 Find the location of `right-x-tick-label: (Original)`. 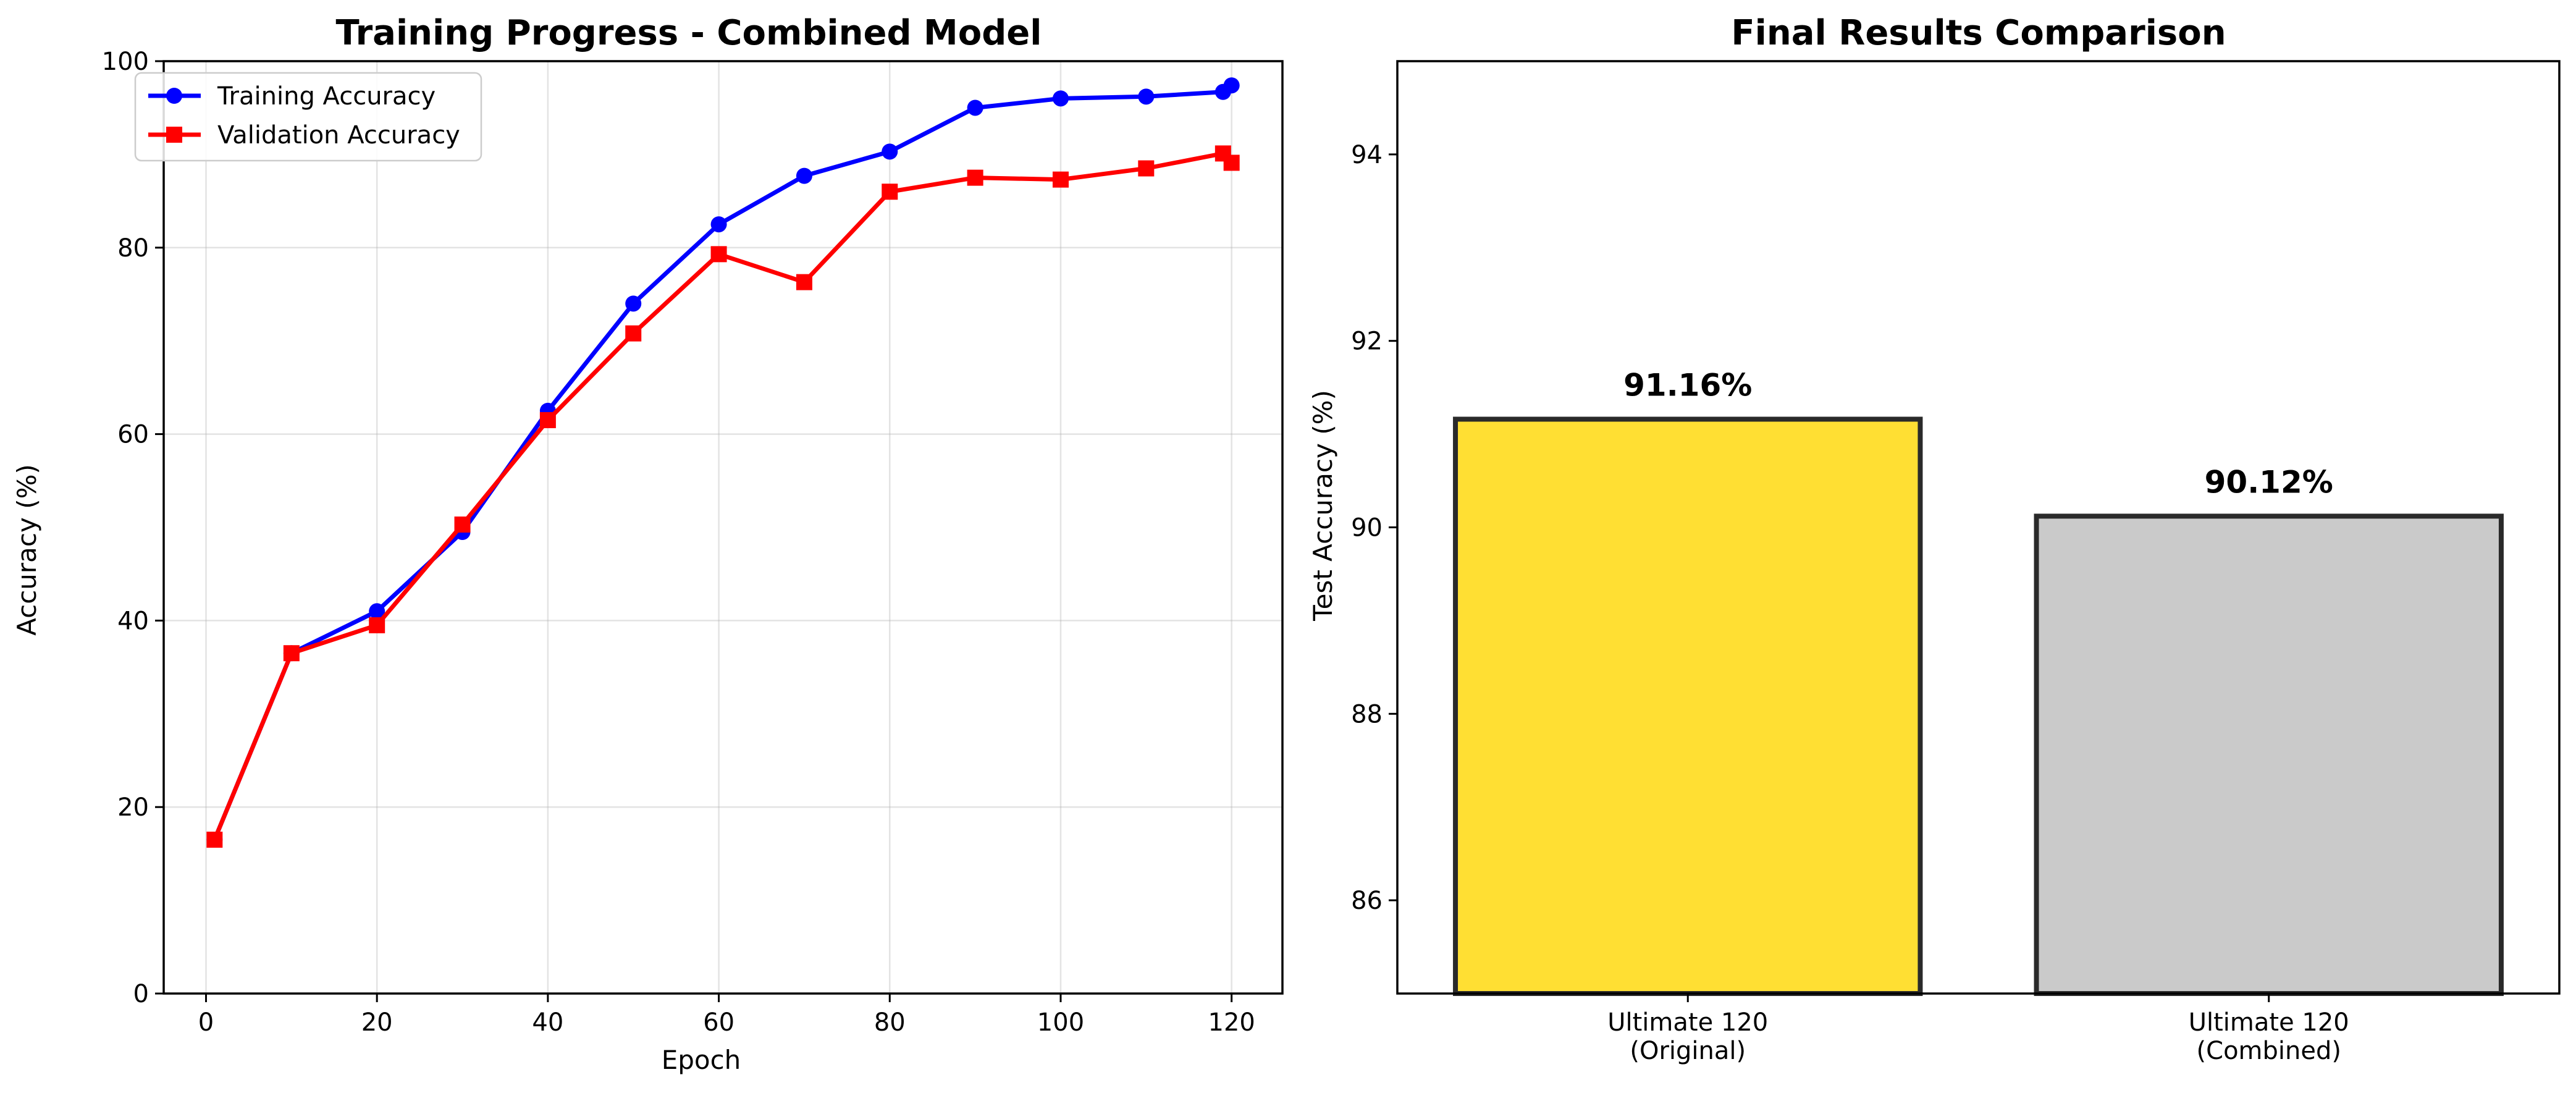

right-x-tick-label: (Original) is located at coordinates (1688, 1051).